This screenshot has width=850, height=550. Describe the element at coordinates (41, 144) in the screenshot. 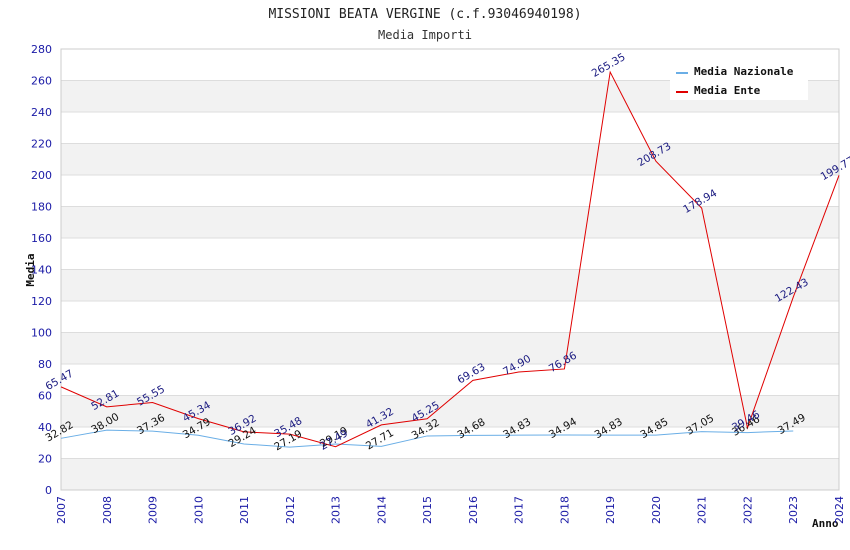

I see `y-tick-label: 220` at that location.